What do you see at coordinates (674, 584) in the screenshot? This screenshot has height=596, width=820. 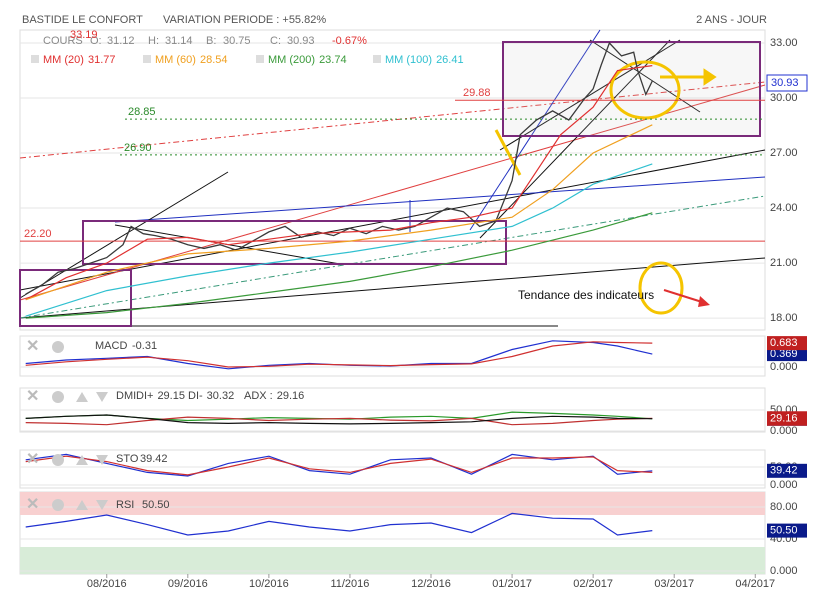 I see `x-tick-label: 03/2017` at bounding box center [674, 584].